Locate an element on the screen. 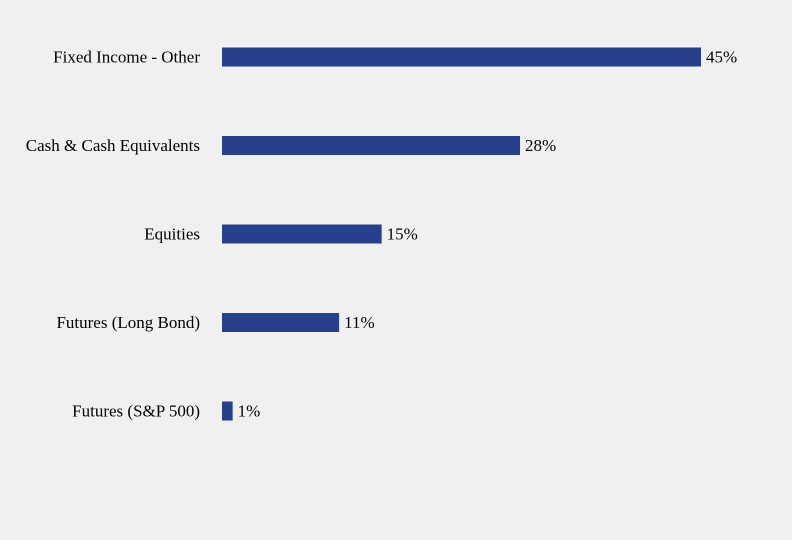 This screenshot has height=540, width=792. category-label: Fixed Income - Other is located at coordinates (126, 57).